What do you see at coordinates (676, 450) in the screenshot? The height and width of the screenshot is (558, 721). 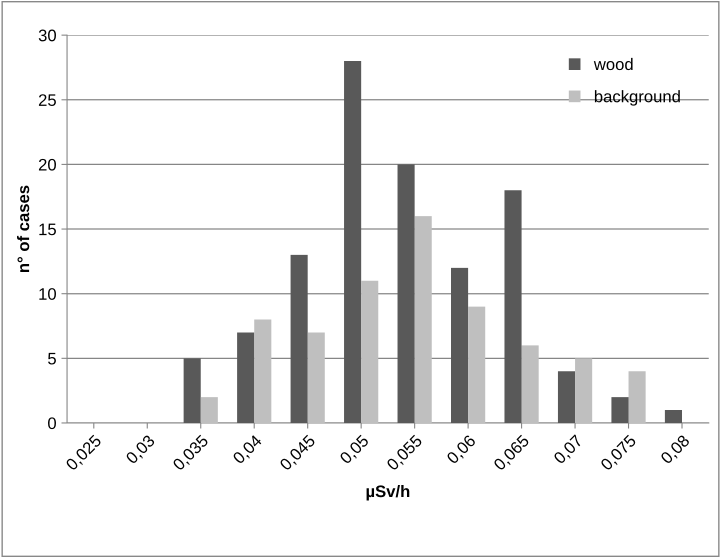 I see `x-tick-label: 0,08` at bounding box center [676, 450].